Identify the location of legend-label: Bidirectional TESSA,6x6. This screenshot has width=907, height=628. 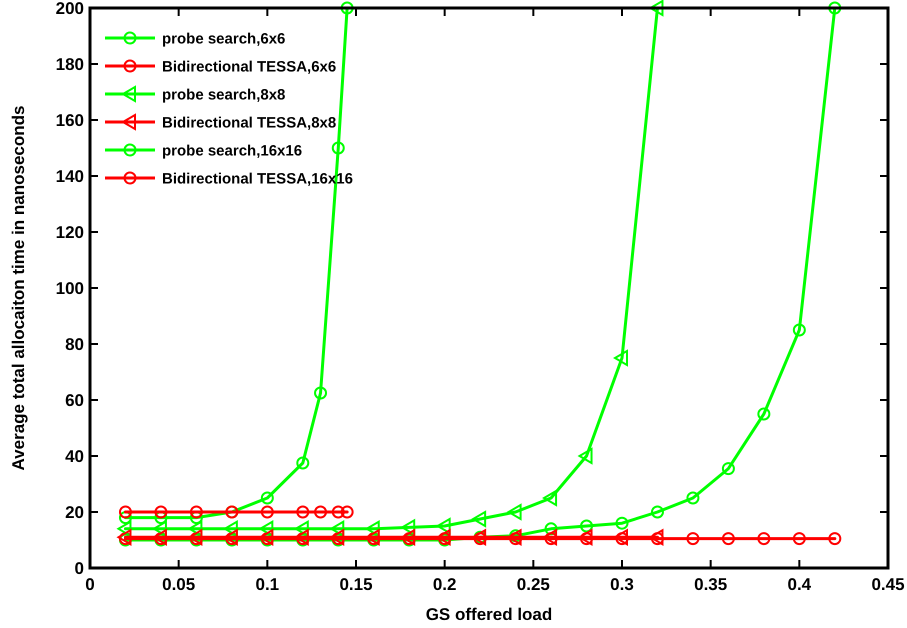
(249, 67).